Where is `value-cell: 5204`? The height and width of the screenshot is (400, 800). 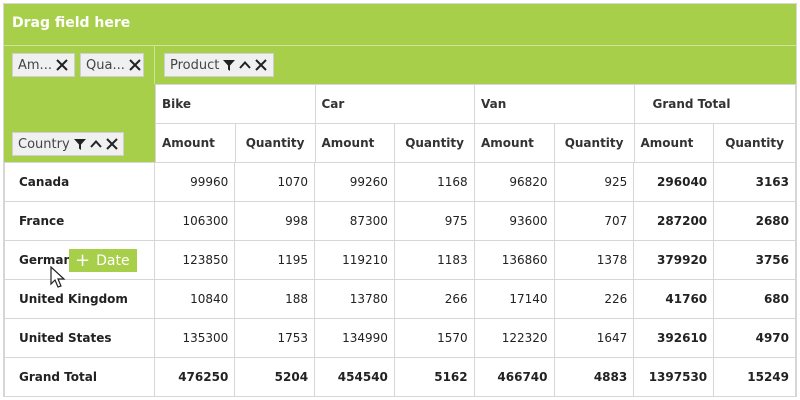 value-cell: 5204 is located at coordinates (275, 377).